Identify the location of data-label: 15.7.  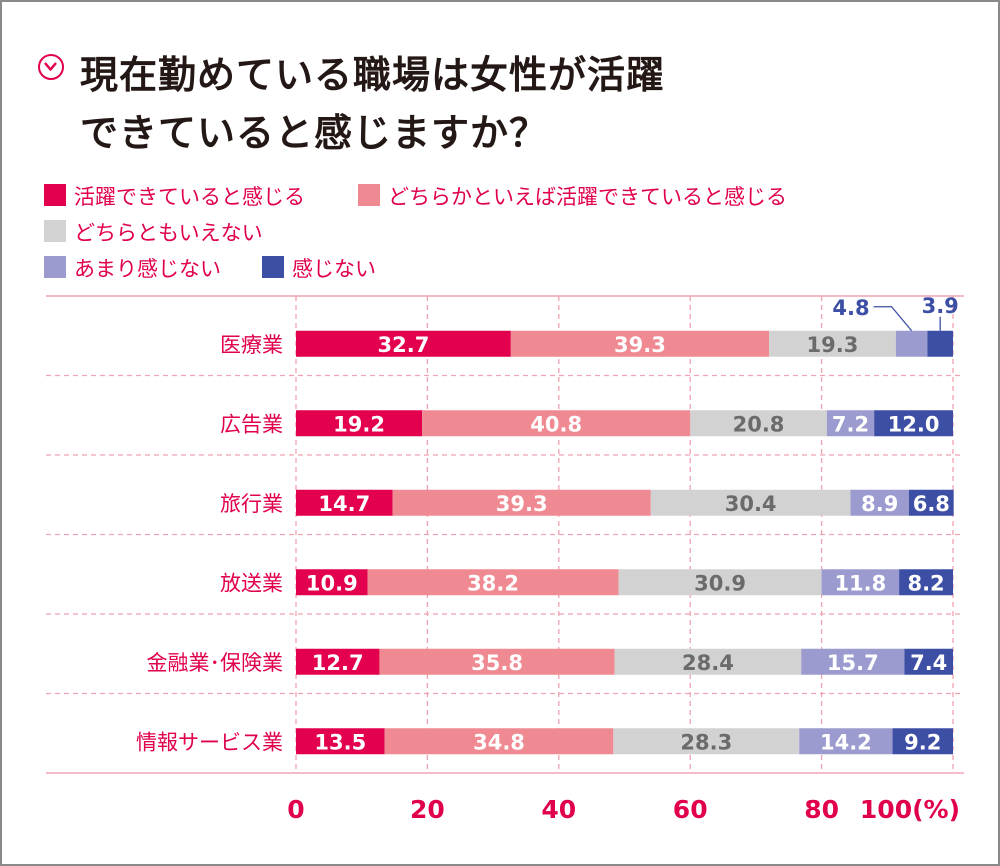
(853, 663).